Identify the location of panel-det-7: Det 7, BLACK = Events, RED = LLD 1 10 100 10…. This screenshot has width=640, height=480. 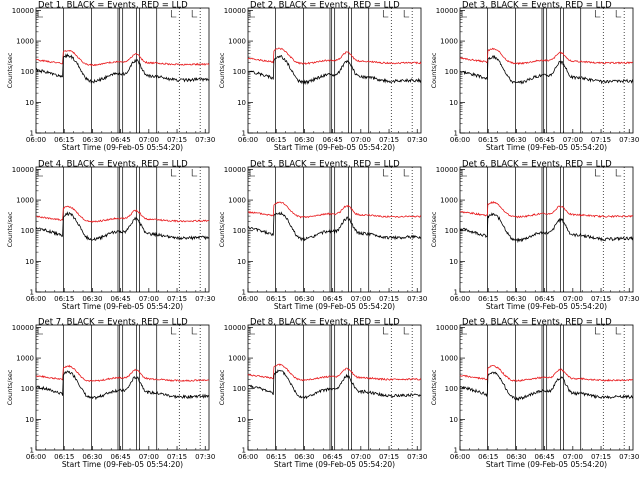
(110, 394).